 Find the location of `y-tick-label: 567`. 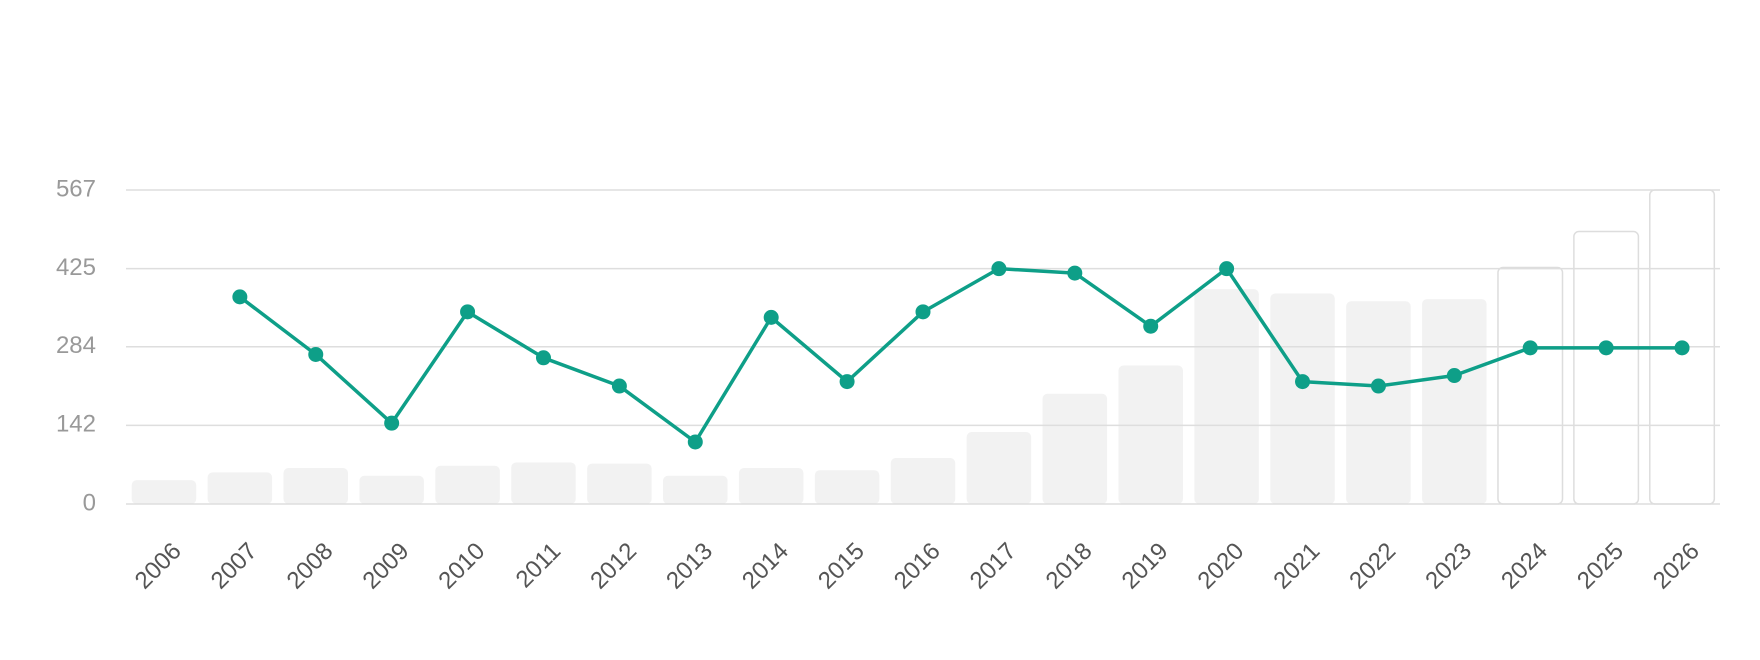

y-tick-label: 567 is located at coordinates (76, 188).